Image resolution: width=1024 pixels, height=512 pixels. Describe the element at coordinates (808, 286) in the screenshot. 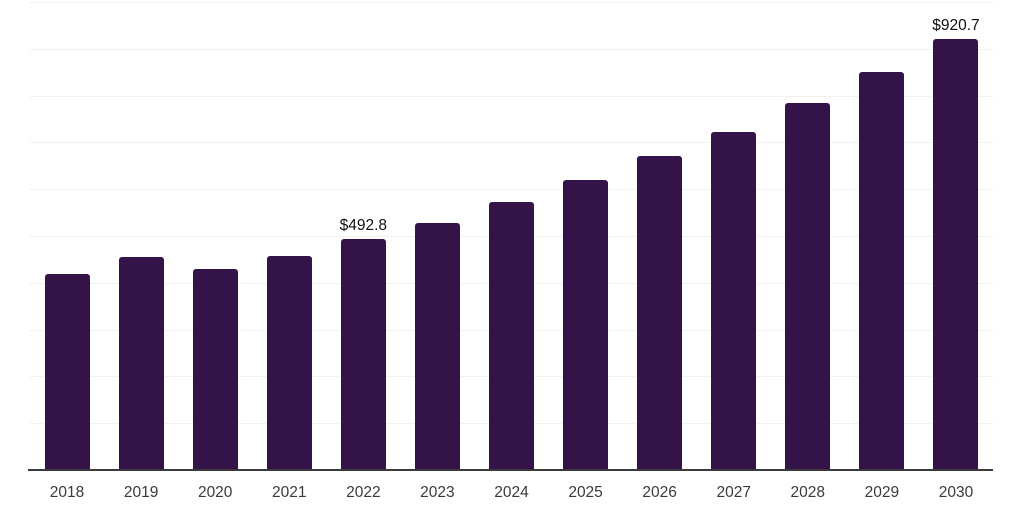

I see `bar-2028` at that location.